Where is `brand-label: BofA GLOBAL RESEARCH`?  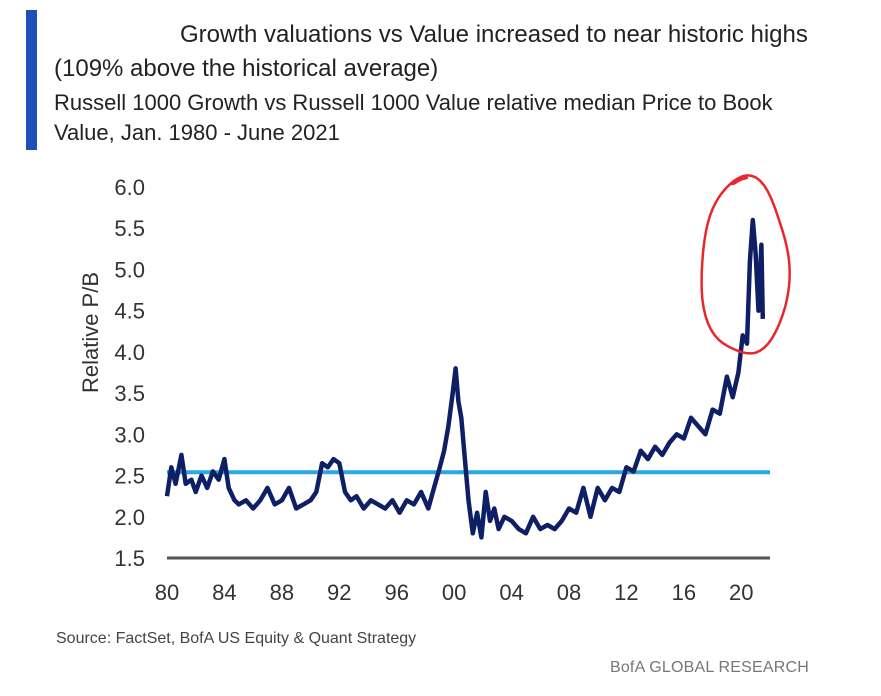 brand-label: BofA GLOBAL RESEARCH is located at coordinates (709, 667).